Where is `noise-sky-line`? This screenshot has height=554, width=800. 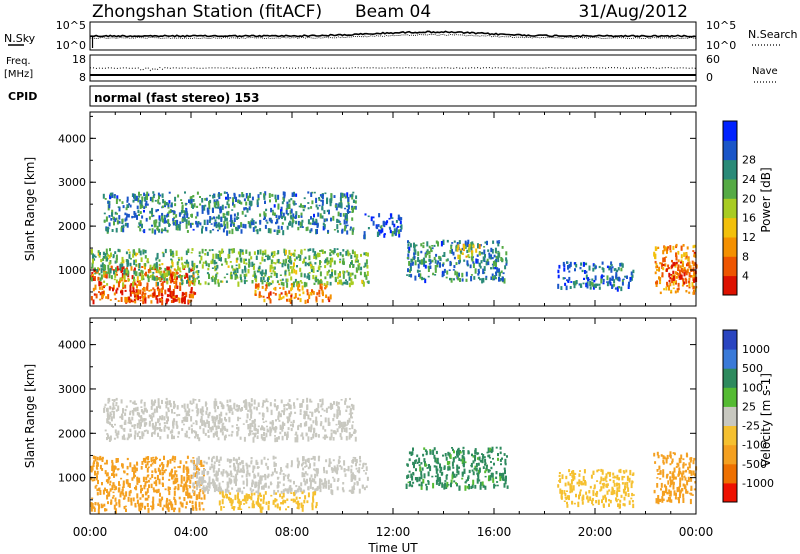
noise-sky-line is located at coordinates (393, 34).